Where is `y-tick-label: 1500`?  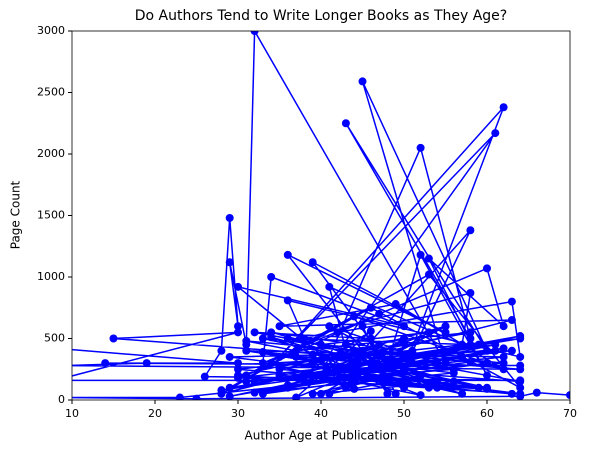
y-tick-label: 1500 is located at coordinates (51, 215).